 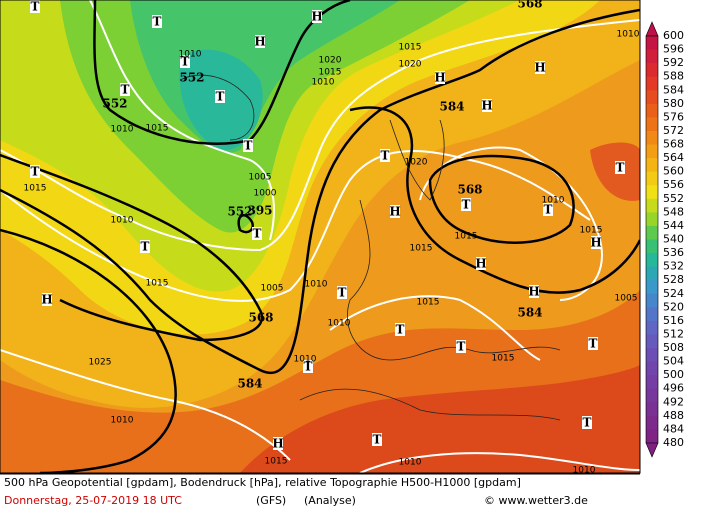 What do you see at coordinates (673, 239) in the screenshot?
I see `colorbar-label: 540` at bounding box center [673, 239].